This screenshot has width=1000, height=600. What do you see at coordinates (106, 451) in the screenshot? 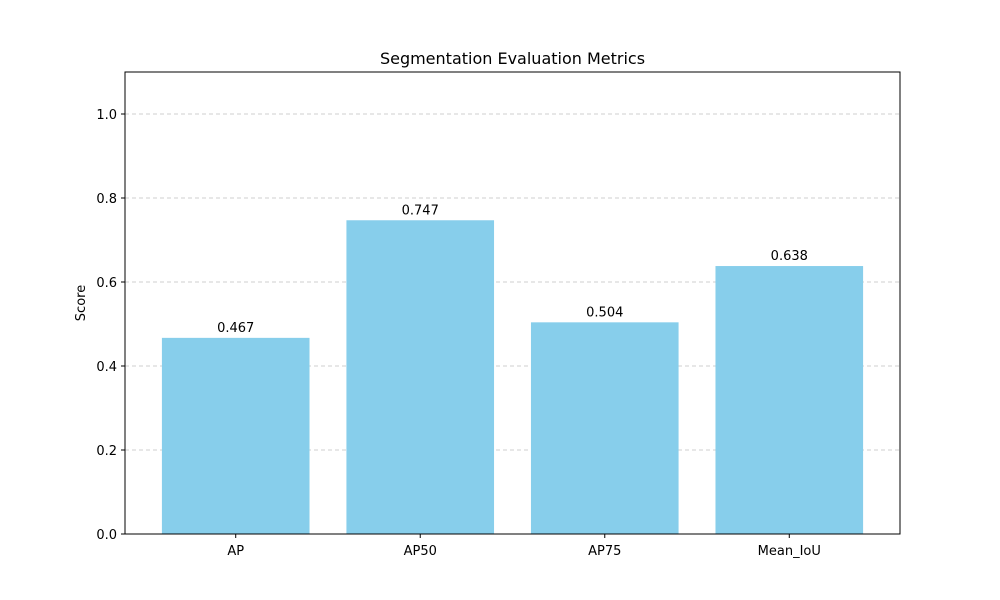
I see `y-tick-label: 0.2` at bounding box center [106, 451].